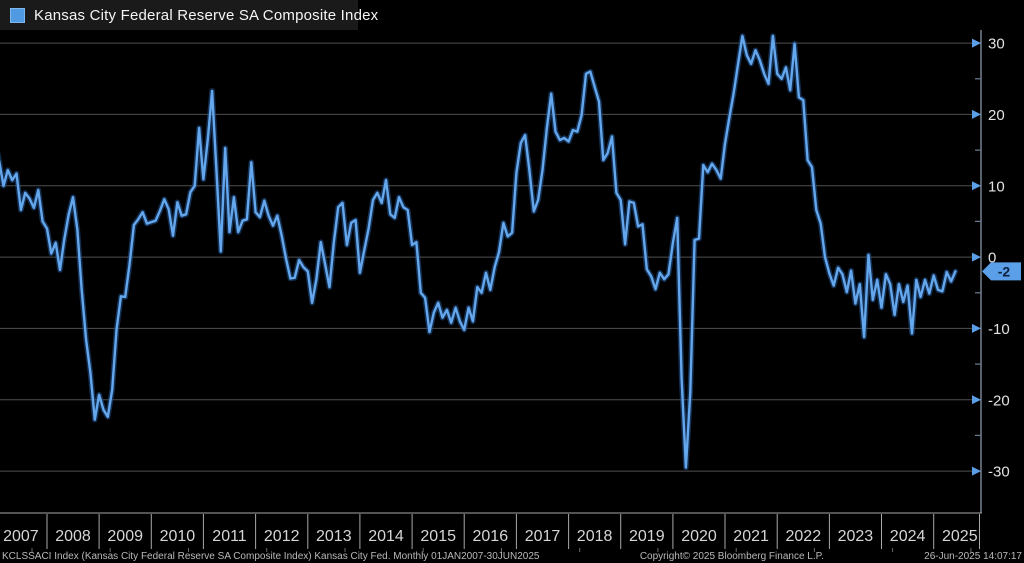  I want to click on y-tick-label: -10, so click(999, 329).